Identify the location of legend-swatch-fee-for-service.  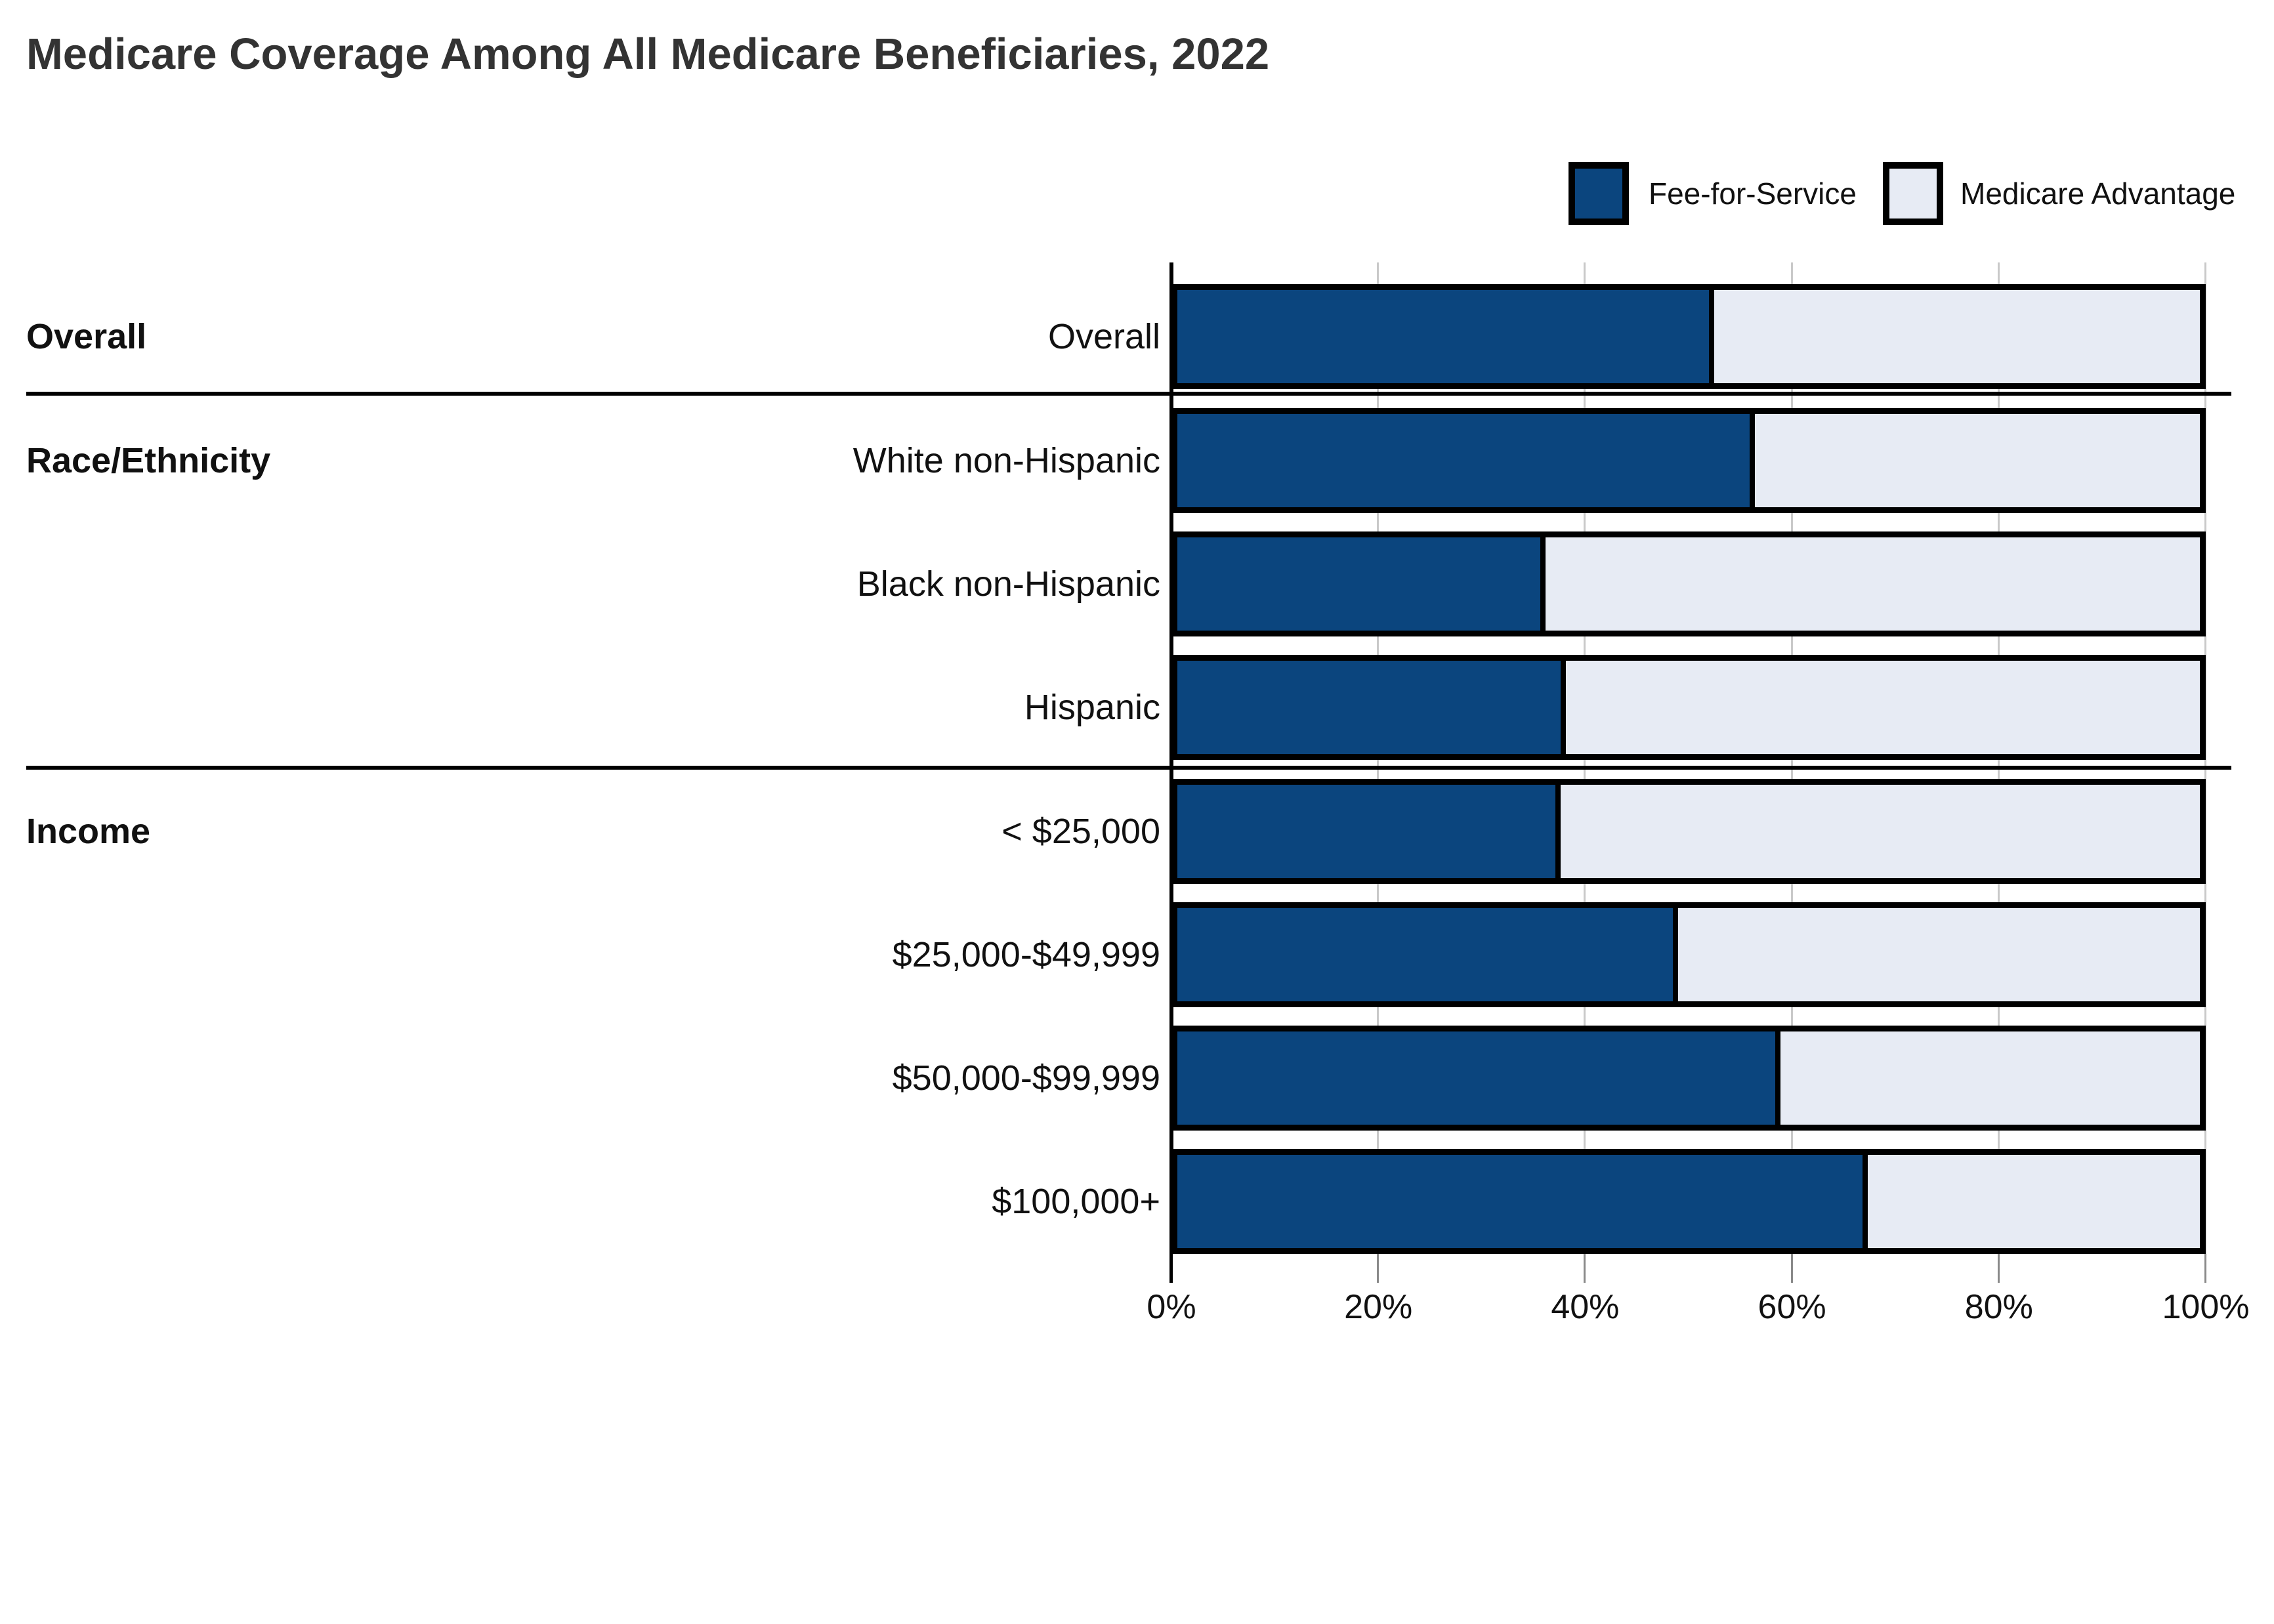
(1599, 193).